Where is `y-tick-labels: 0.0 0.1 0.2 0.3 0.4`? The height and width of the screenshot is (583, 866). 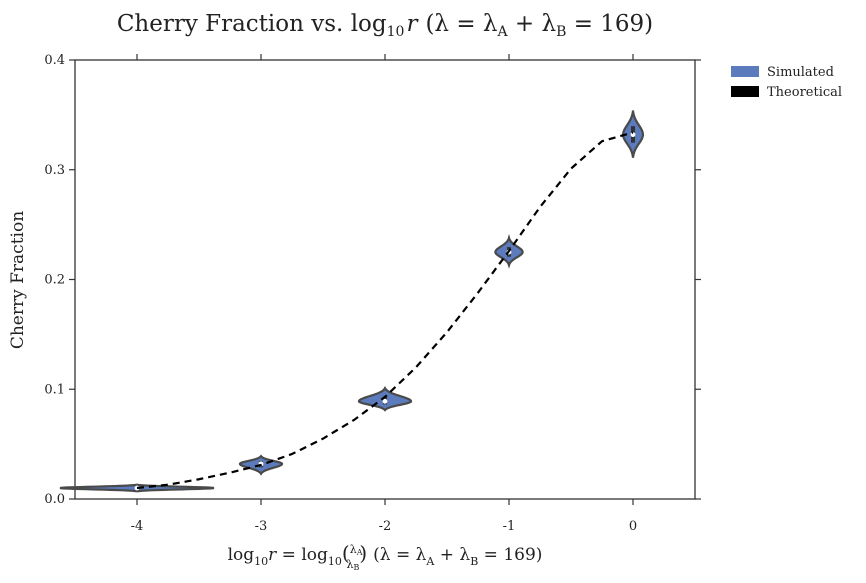 y-tick-labels: 0.0 0.1 0.2 0.3 0.4 is located at coordinates (54, 280).